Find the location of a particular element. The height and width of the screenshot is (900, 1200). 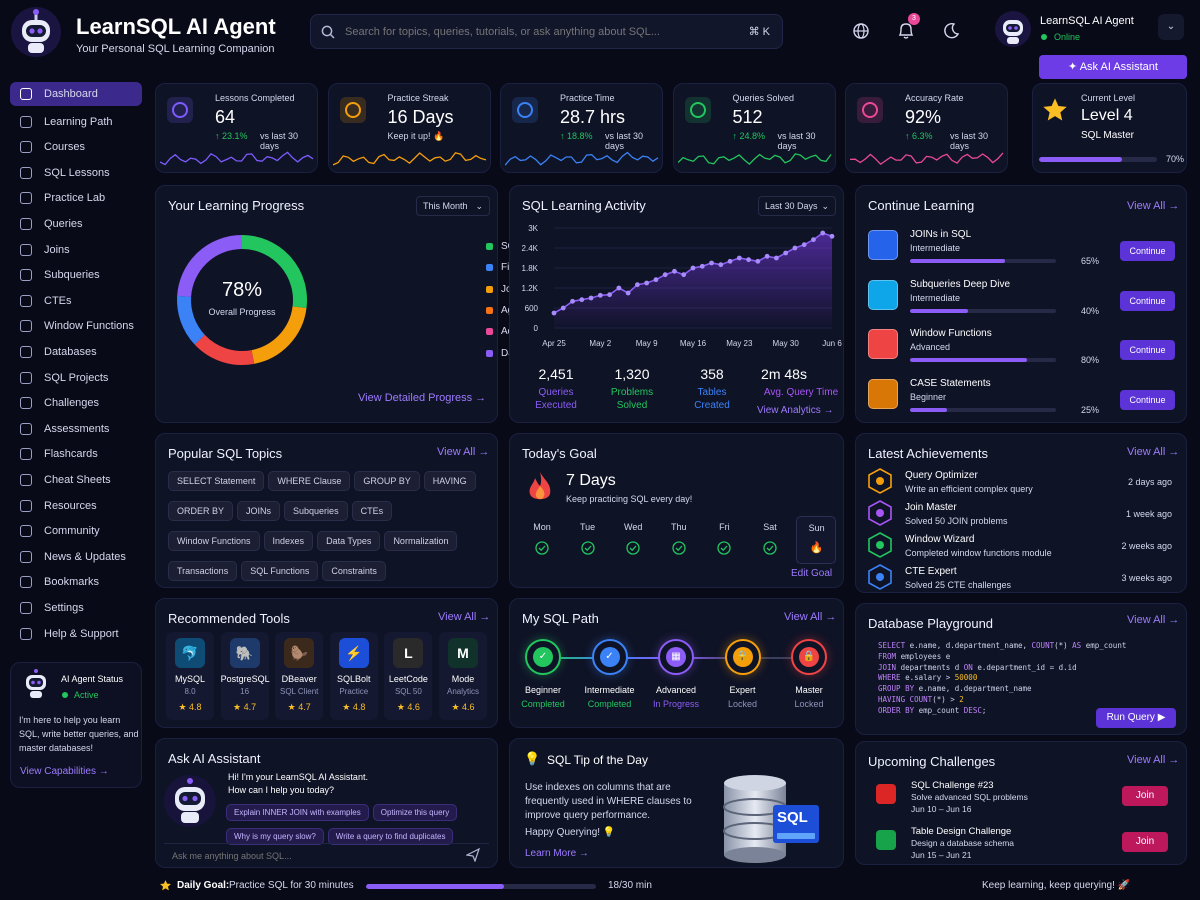

sidebar-item-sql-lessons: SQL Lessons is located at coordinates (76, 173).